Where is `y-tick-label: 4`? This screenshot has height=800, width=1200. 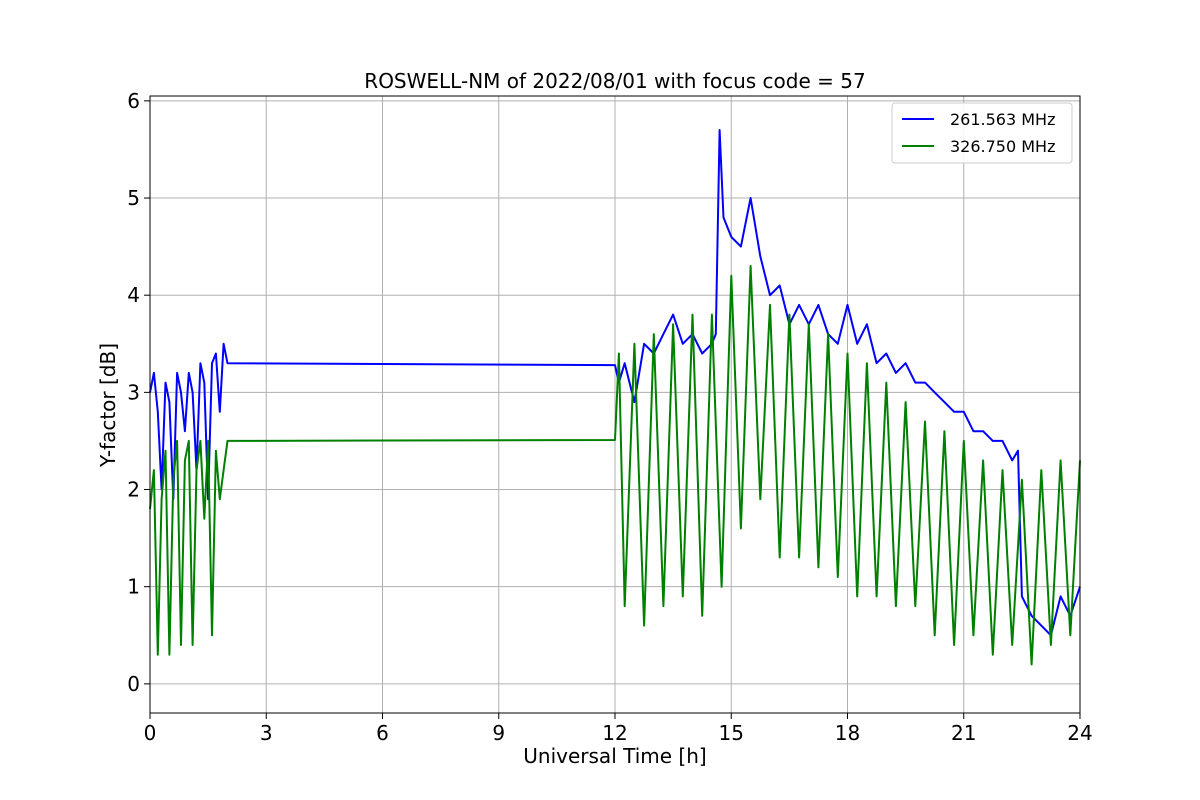 y-tick-label: 4 is located at coordinates (133, 295).